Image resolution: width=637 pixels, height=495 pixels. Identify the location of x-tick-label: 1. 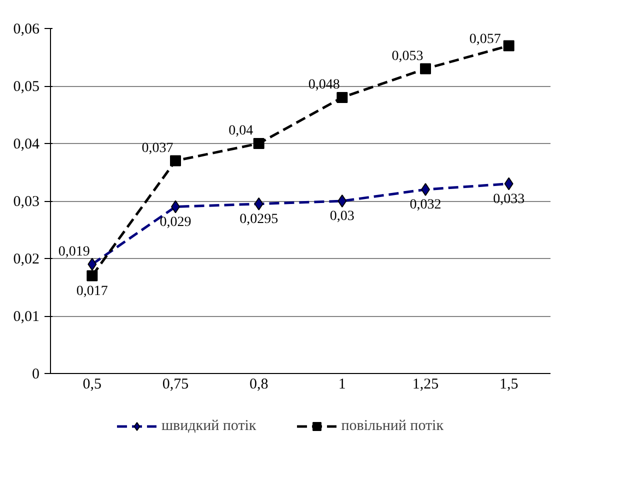
(342, 384).